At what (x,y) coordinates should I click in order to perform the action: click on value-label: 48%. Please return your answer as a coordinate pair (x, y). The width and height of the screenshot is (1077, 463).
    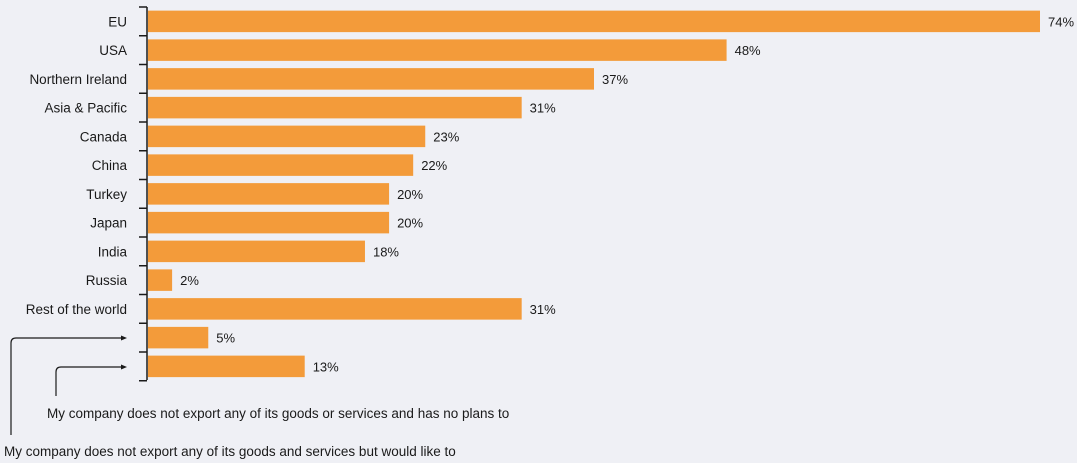
    Looking at the image, I should click on (748, 50).